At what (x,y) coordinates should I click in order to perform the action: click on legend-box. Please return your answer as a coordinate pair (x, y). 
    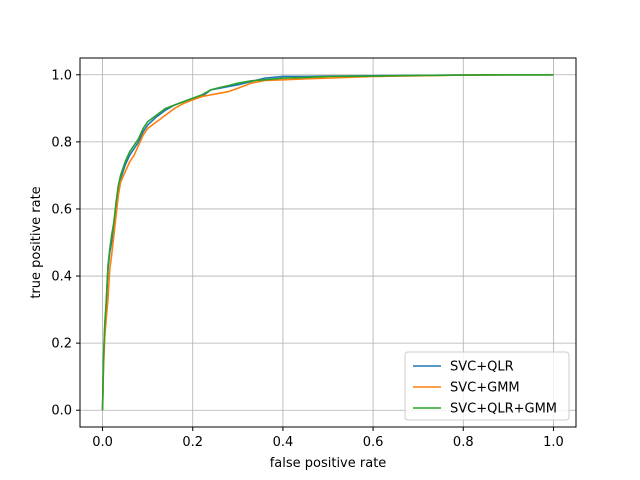
    Looking at the image, I should click on (487, 386).